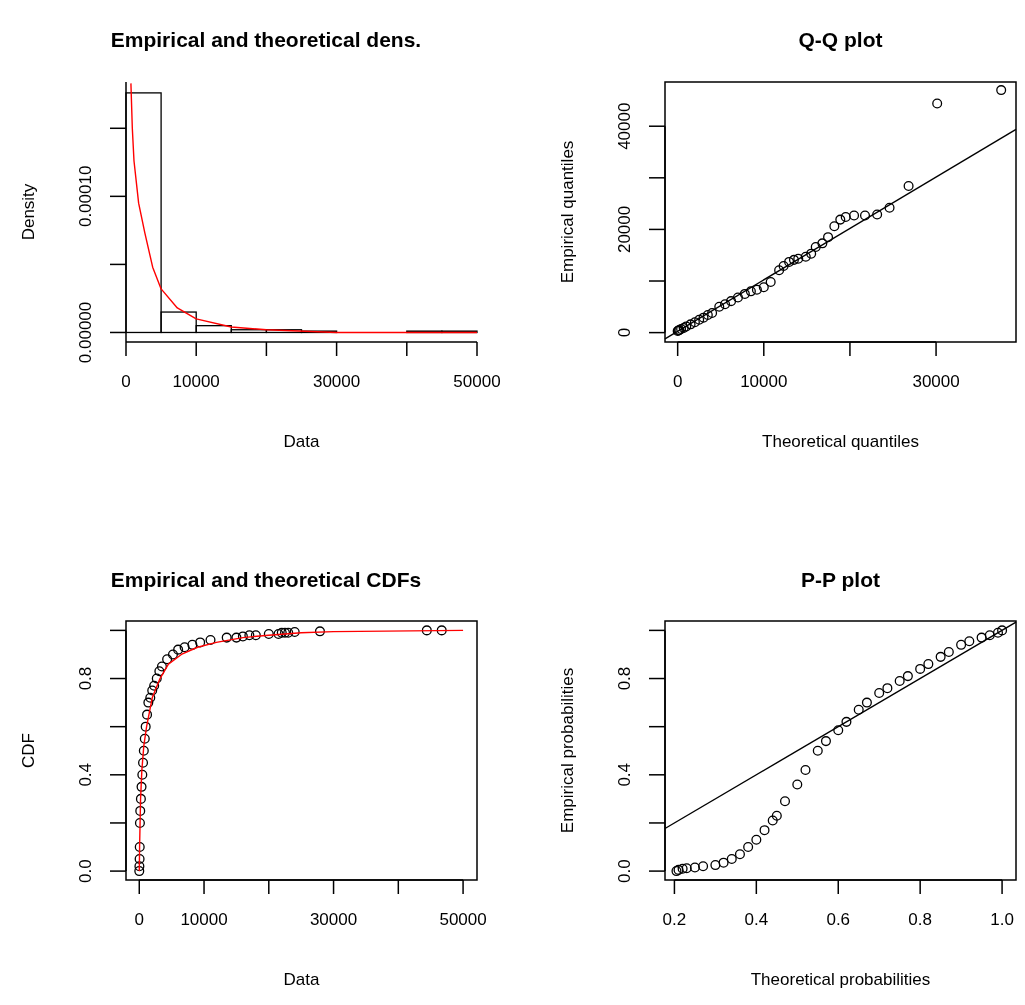  I want to click on y-tick-label: 0.4, so click(624, 774).